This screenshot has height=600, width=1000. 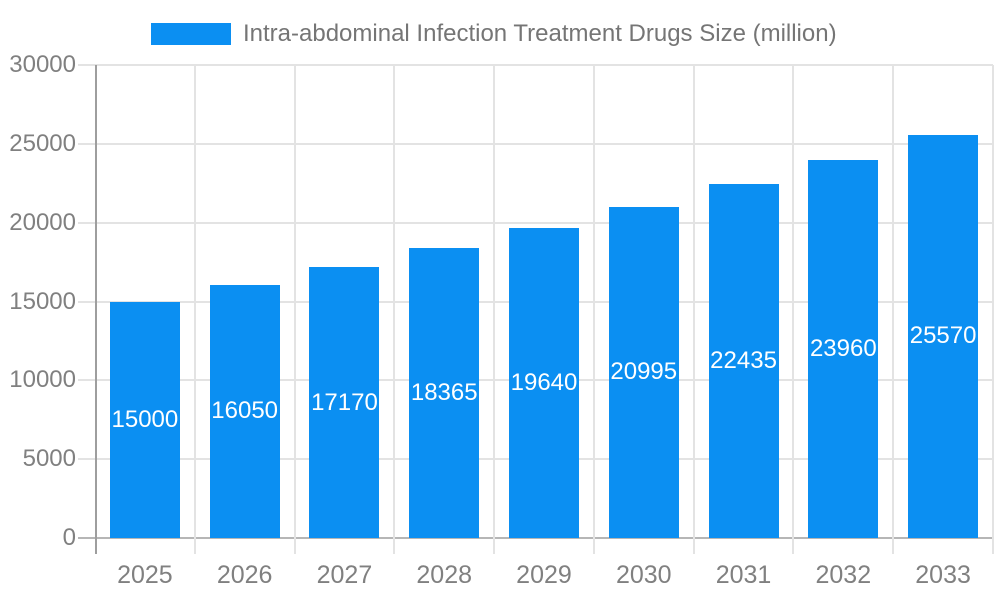 I want to click on bar-value-label: 16050, so click(x=245, y=411).